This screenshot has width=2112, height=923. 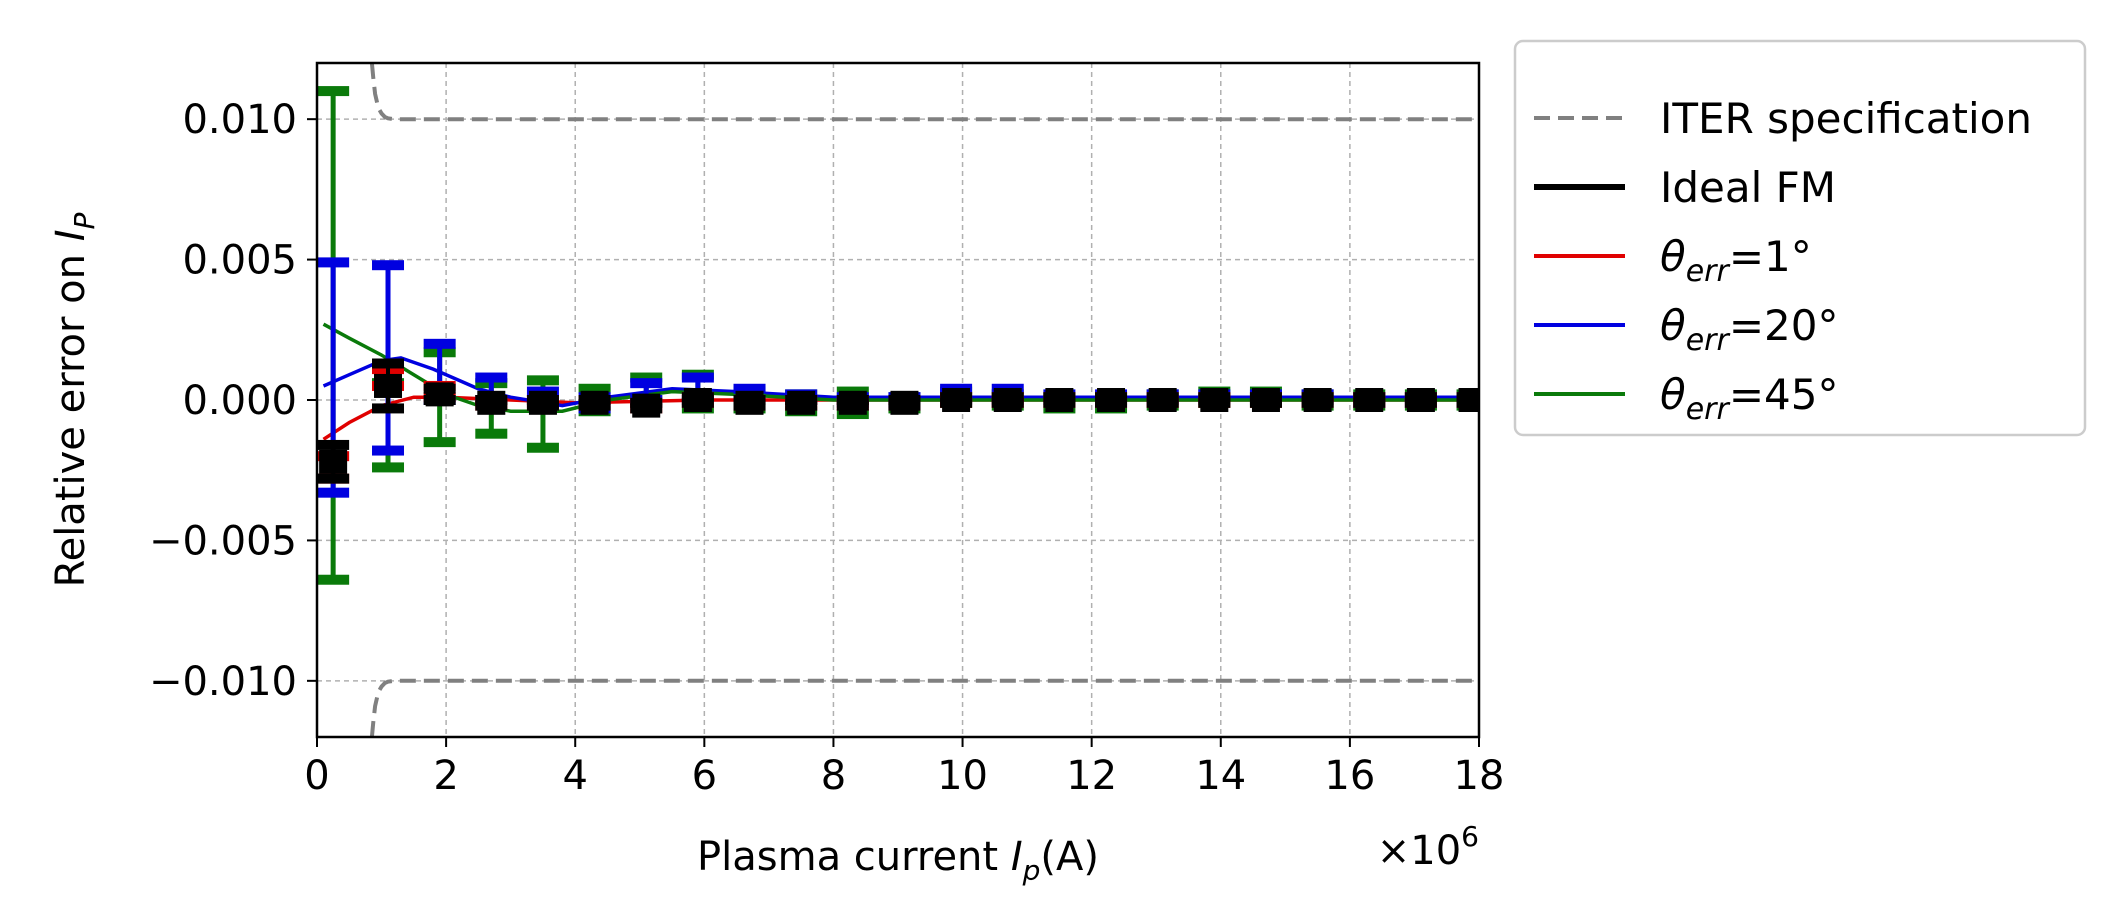 I want to click on x-tick-label: 0, so click(x=316, y=776).